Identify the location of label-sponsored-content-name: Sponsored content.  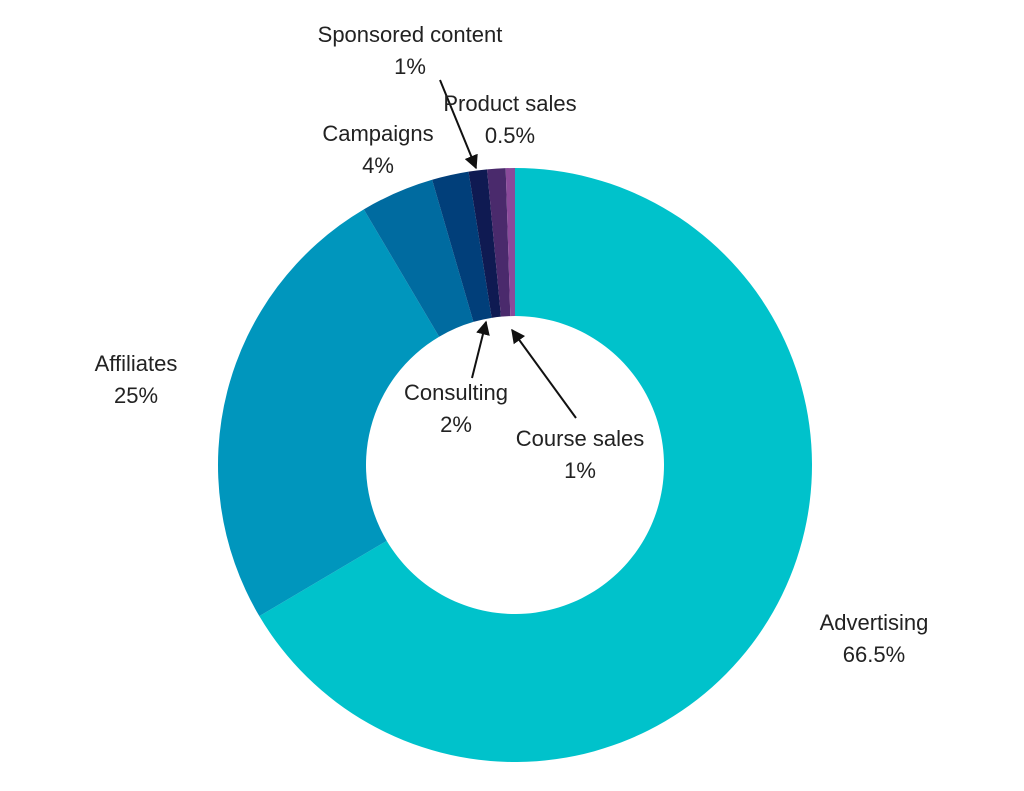
(410, 34).